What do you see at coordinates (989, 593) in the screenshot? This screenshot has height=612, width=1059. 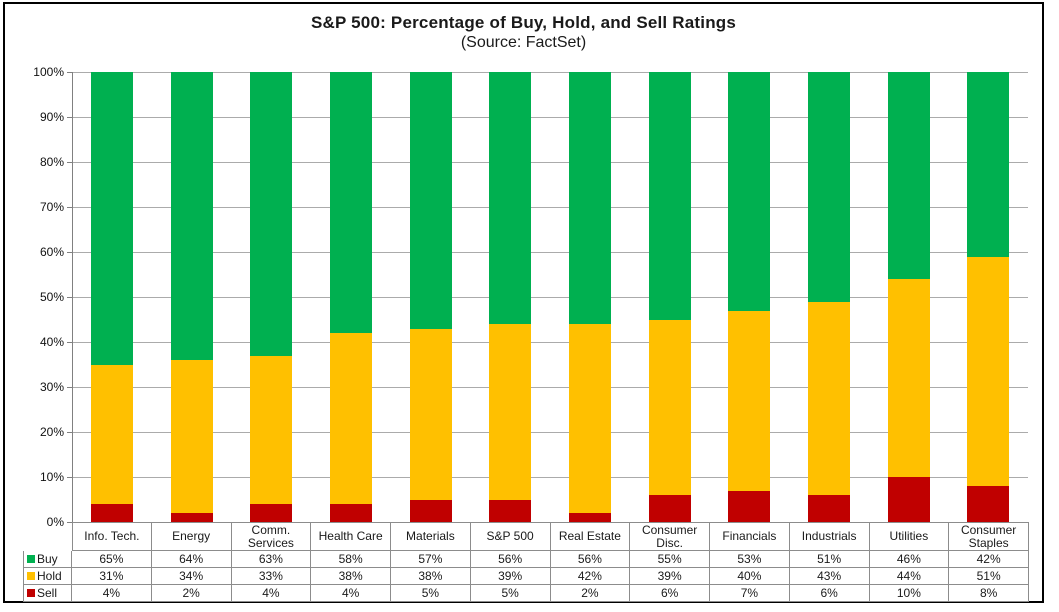 I see `value-cell: 8%` at bounding box center [989, 593].